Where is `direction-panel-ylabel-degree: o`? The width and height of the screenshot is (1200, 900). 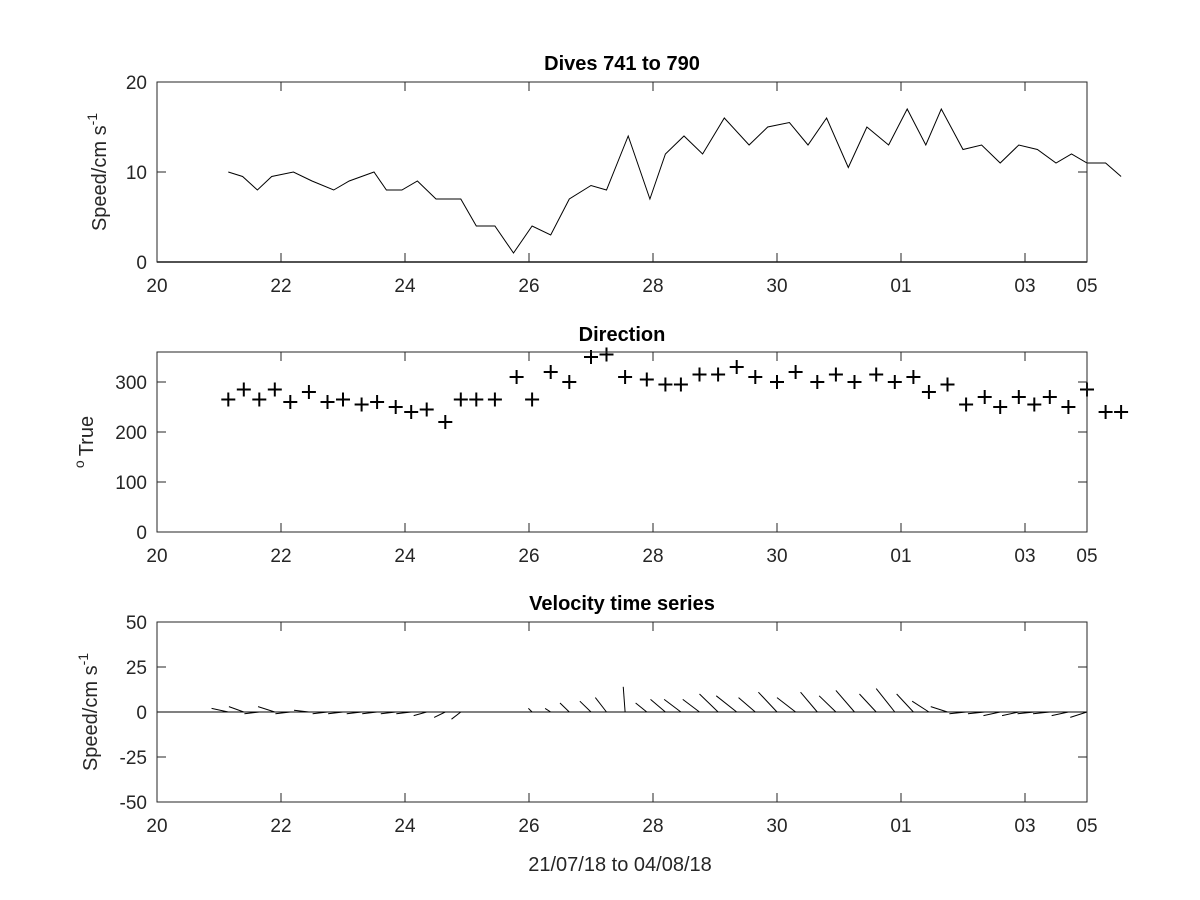 direction-panel-ylabel-degree: o is located at coordinates (79, 464).